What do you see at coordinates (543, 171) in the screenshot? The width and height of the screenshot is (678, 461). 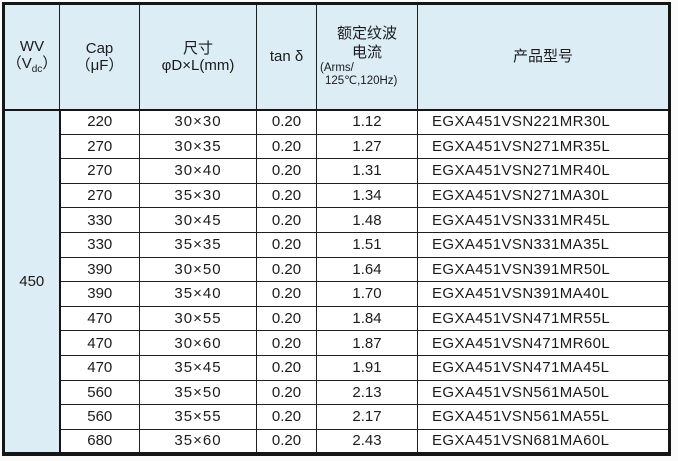 I see `product-model-cell: EGXA451VSN271MR40L` at bounding box center [543, 171].